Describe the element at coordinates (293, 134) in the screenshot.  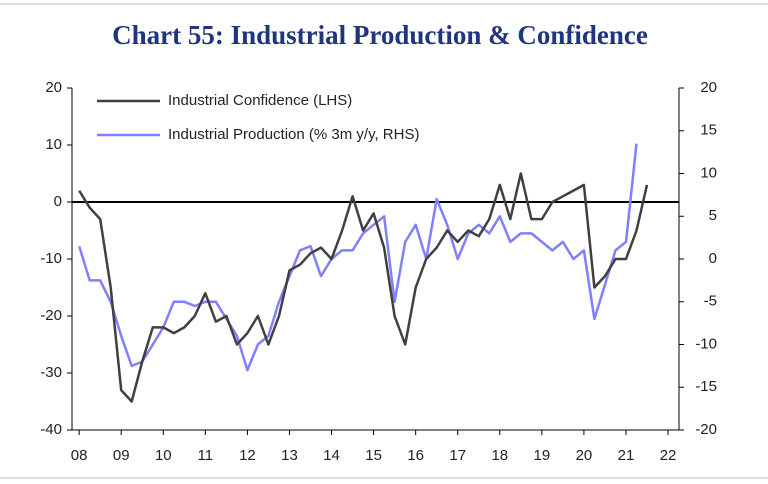
I see `legend-label: Industrial Production (% 3m y/y, RHS)` at that location.